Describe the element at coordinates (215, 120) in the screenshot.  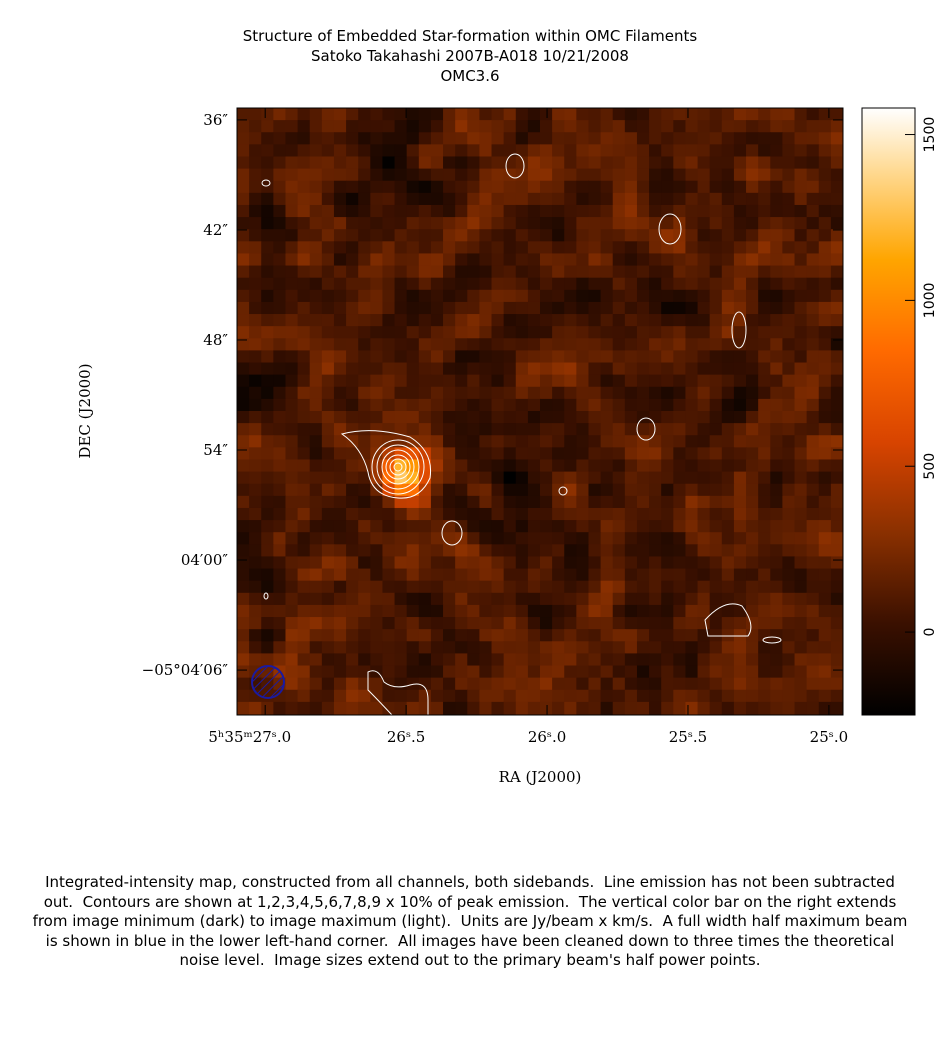
I see `y-tick-label: 36″` at that location.